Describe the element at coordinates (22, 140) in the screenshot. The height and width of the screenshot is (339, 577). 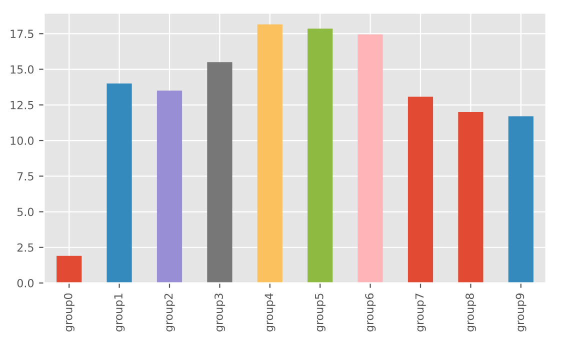
I see `y-tick-label: 10.0` at that location.